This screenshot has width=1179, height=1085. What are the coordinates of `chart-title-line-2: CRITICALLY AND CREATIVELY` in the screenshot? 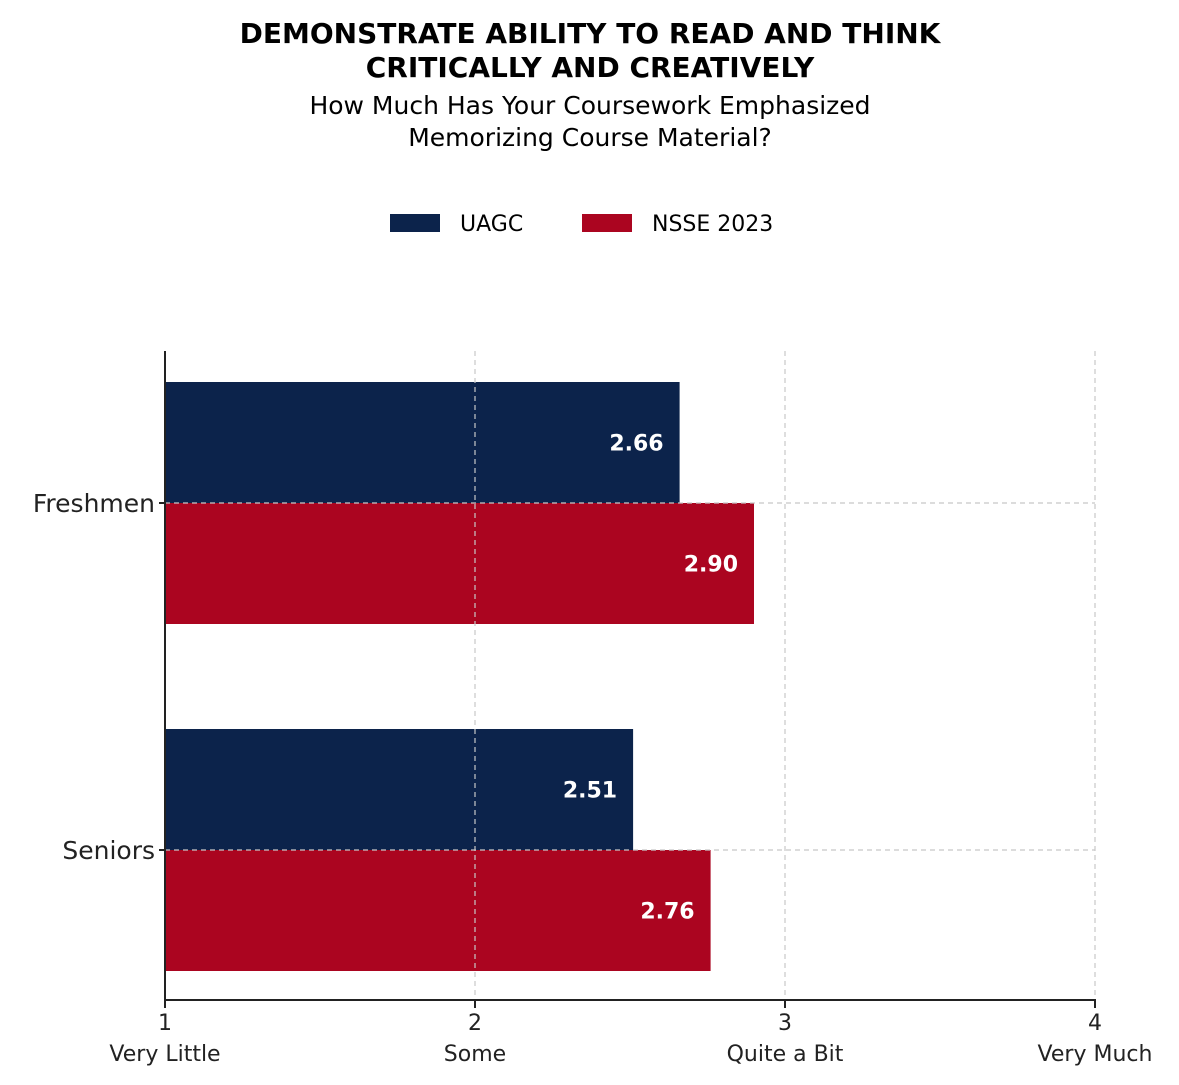 It's located at (590, 67).